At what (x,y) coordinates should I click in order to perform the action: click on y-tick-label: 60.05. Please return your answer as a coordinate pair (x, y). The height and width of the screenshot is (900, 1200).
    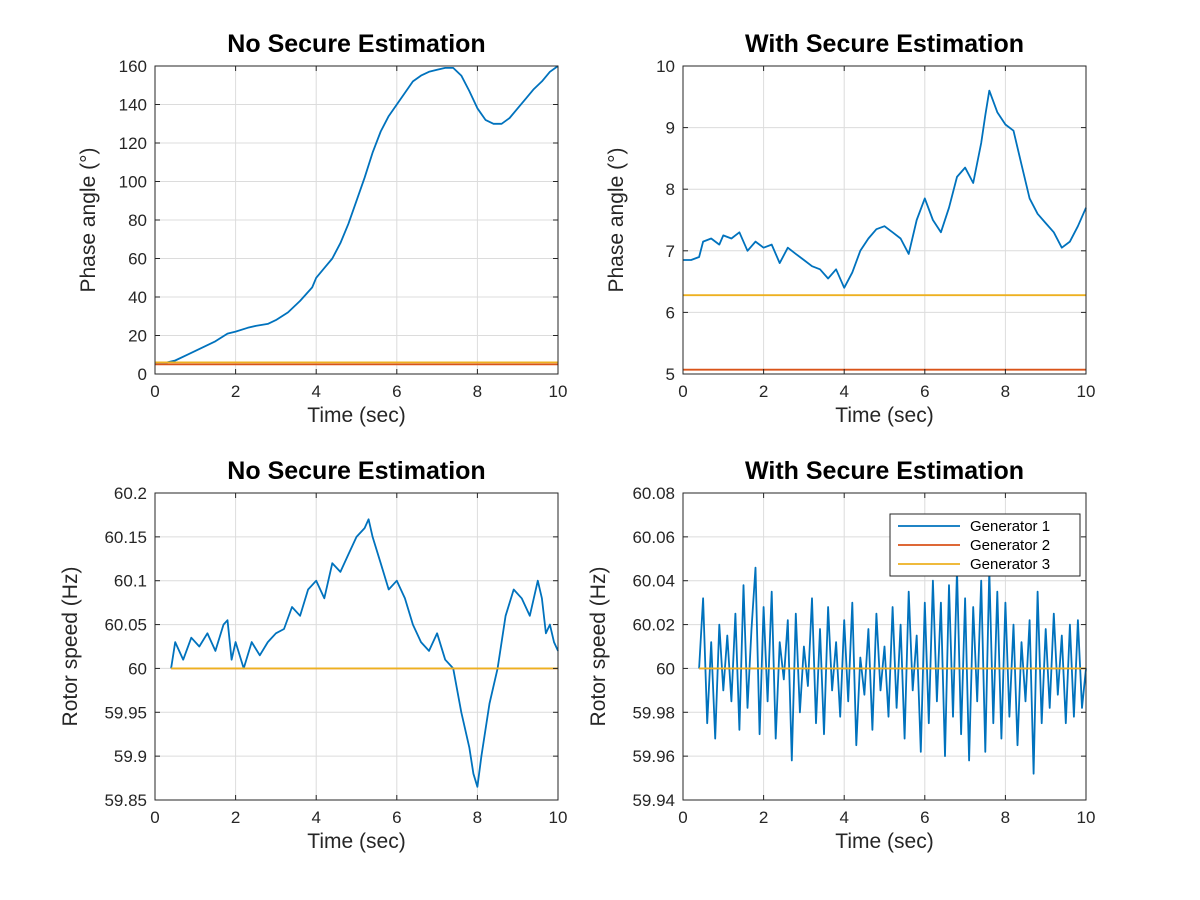
    Looking at the image, I should click on (125, 625).